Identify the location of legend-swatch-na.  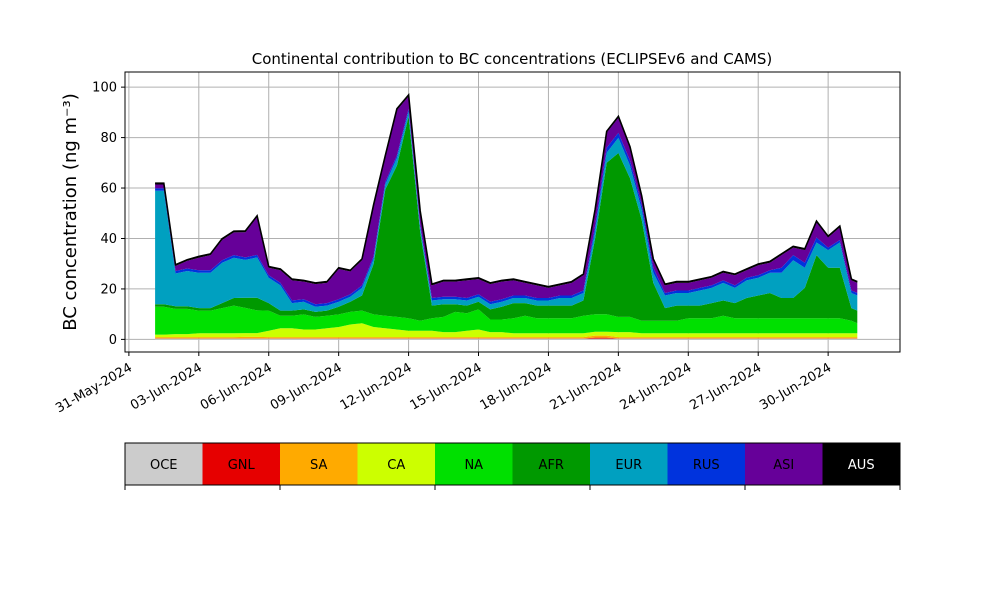
(474, 464).